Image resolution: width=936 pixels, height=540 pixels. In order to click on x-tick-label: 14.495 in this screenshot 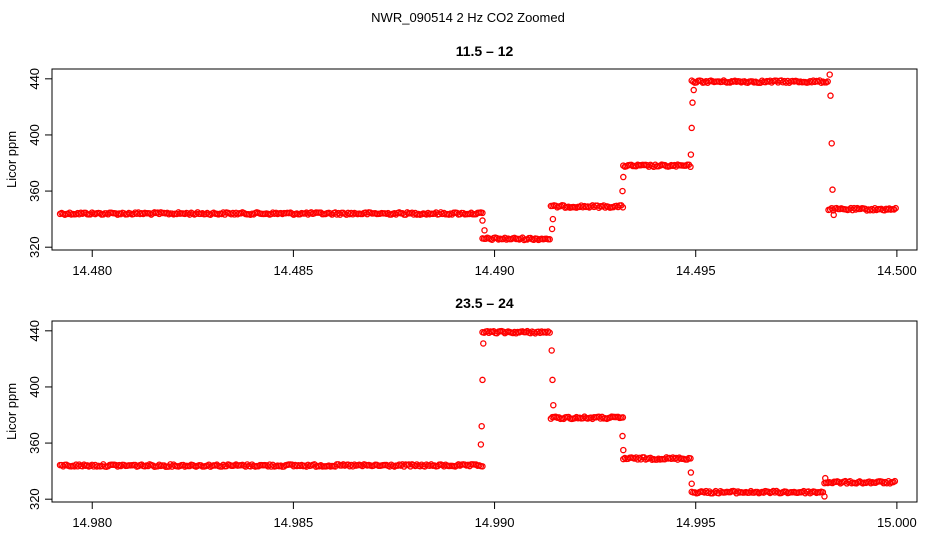, I will do `click(696, 270)`.